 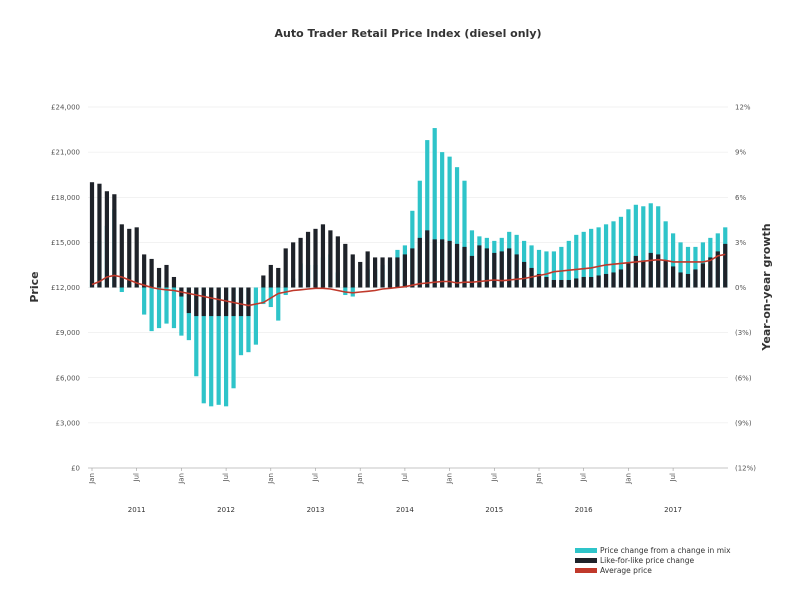 What do you see at coordinates (34, 286) in the screenshot?
I see `left-axis-title: Price` at bounding box center [34, 286].